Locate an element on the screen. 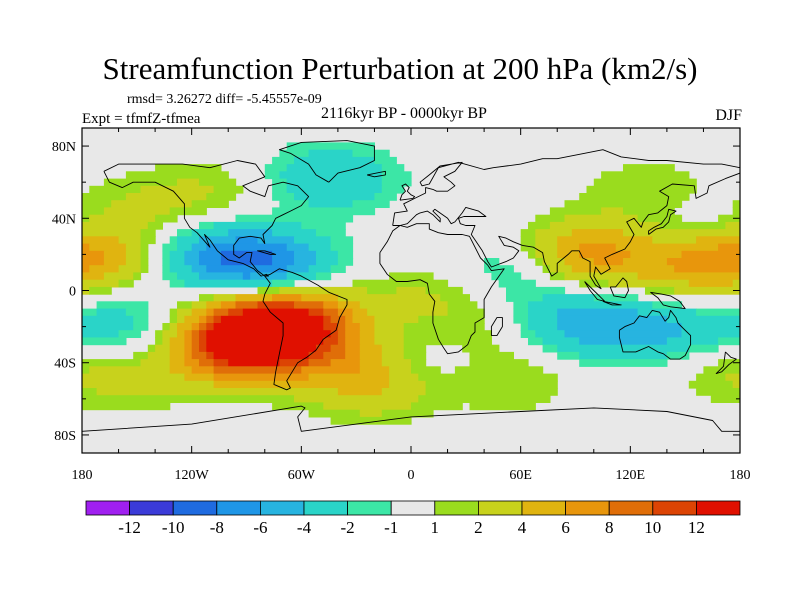 This screenshot has width=800, height=600. period-label: 2116kyr BP - 0000kyr BP is located at coordinates (404, 113).